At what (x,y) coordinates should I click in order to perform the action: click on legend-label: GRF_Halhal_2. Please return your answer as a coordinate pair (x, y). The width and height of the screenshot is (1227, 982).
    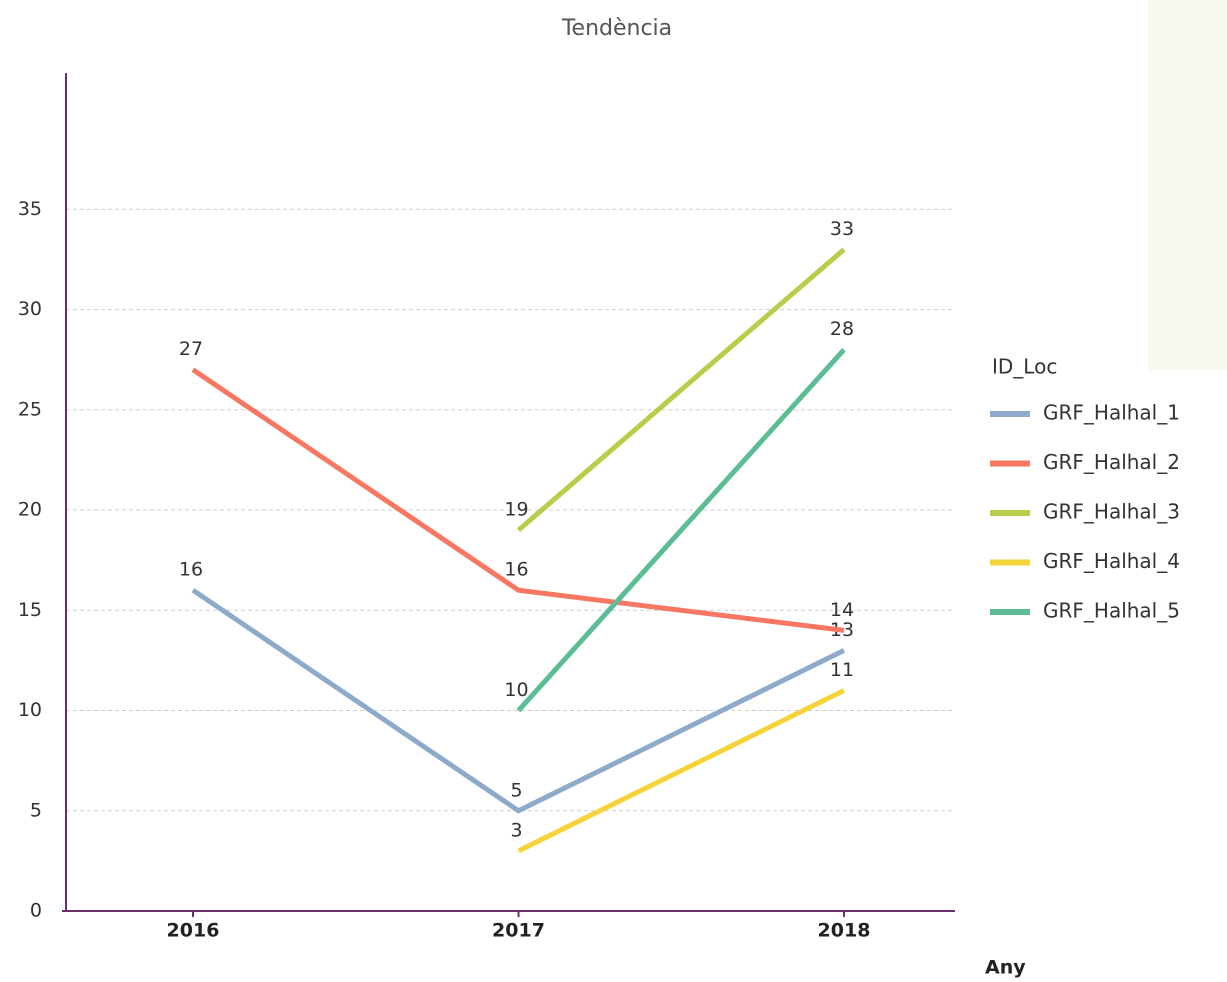
    Looking at the image, I should click on (1111, 462).